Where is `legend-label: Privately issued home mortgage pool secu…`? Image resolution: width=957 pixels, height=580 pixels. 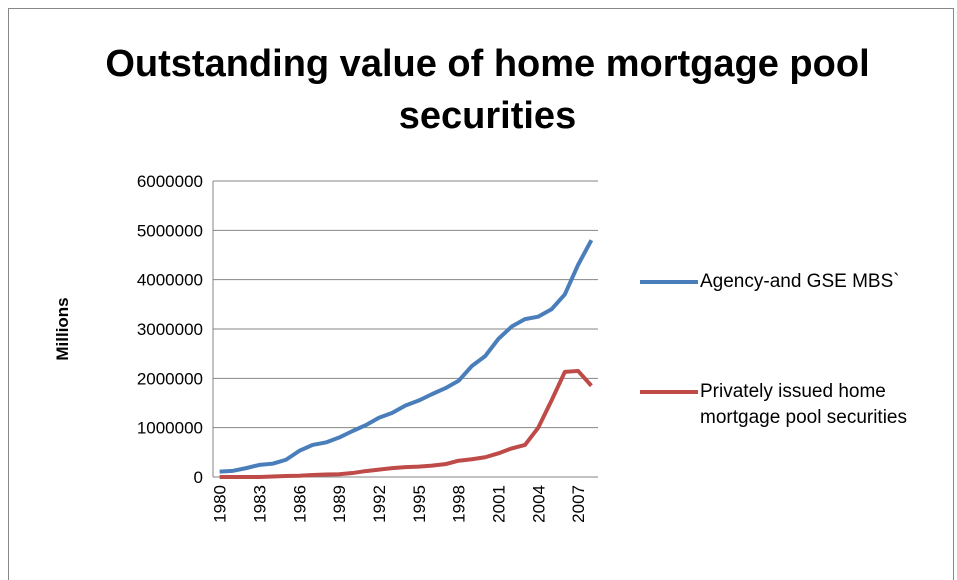 legend-label: Privately issued home mortgage pool secu… is located at coordinates (803, 404).